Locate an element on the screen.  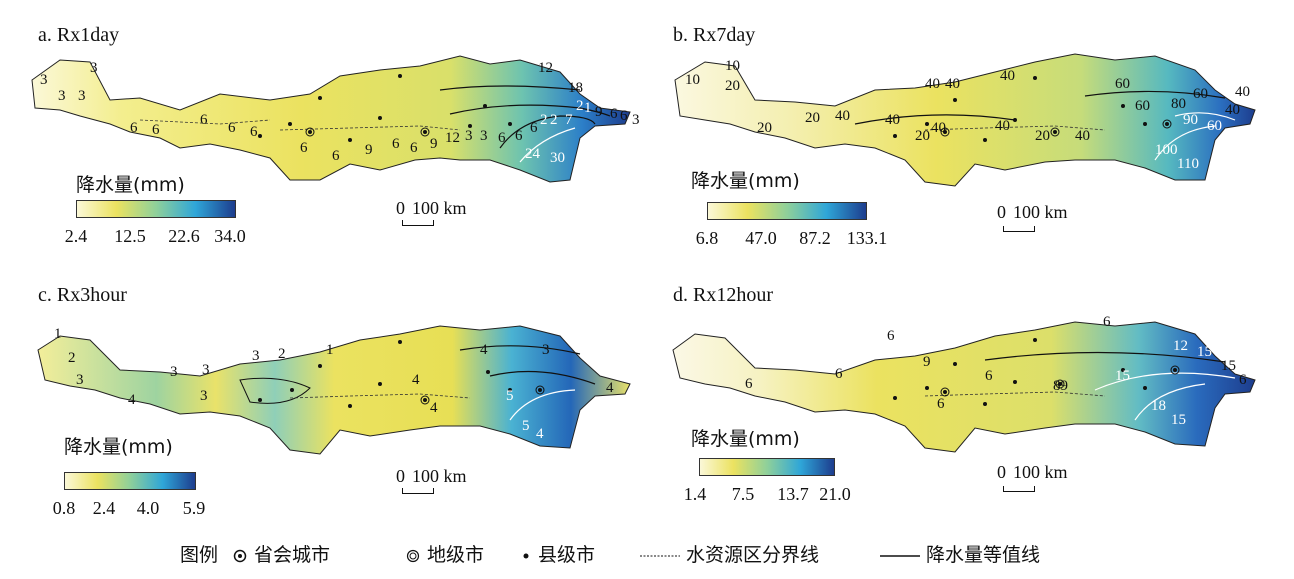
panel-title: a. Rx1day is located at coordinates (79, 35).